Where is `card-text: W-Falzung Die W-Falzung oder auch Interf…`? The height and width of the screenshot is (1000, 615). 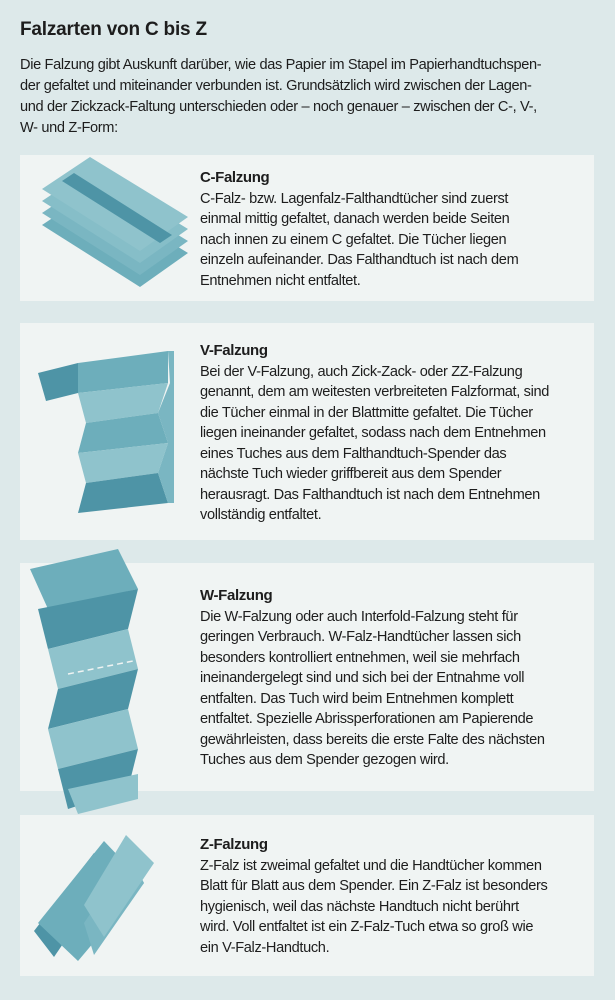
card-text: W-Falzung Die W-Falzung oder auch Interf… is located at coordinates (372, 678).